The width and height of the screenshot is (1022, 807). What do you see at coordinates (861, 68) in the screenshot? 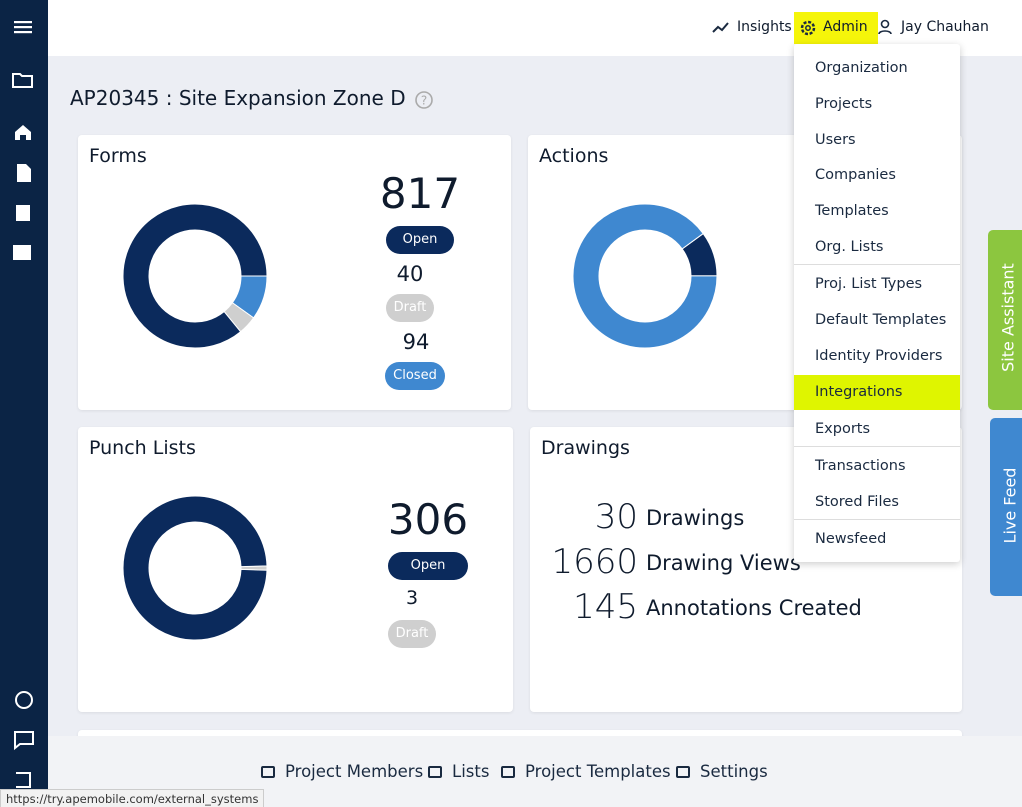
I see `menu-item: Organization` at bounding box center [861, 68].